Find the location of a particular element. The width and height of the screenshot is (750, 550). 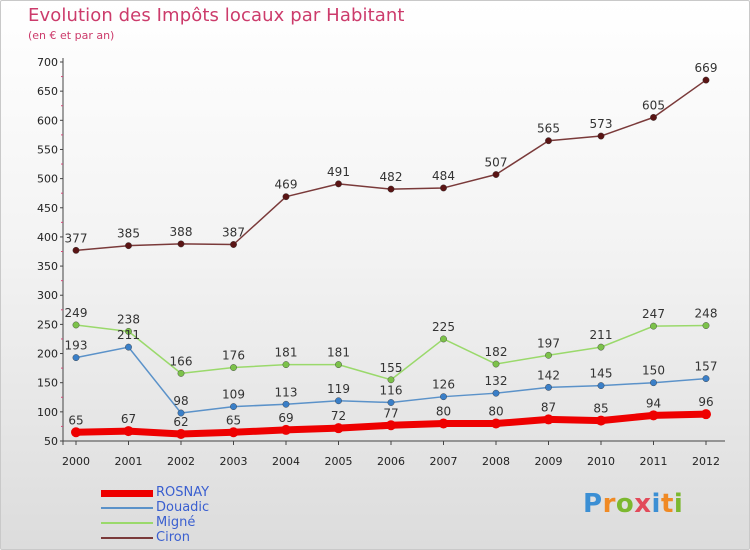

legend-label-rosnay: ROSNAY is located at coordinates (183, 492).